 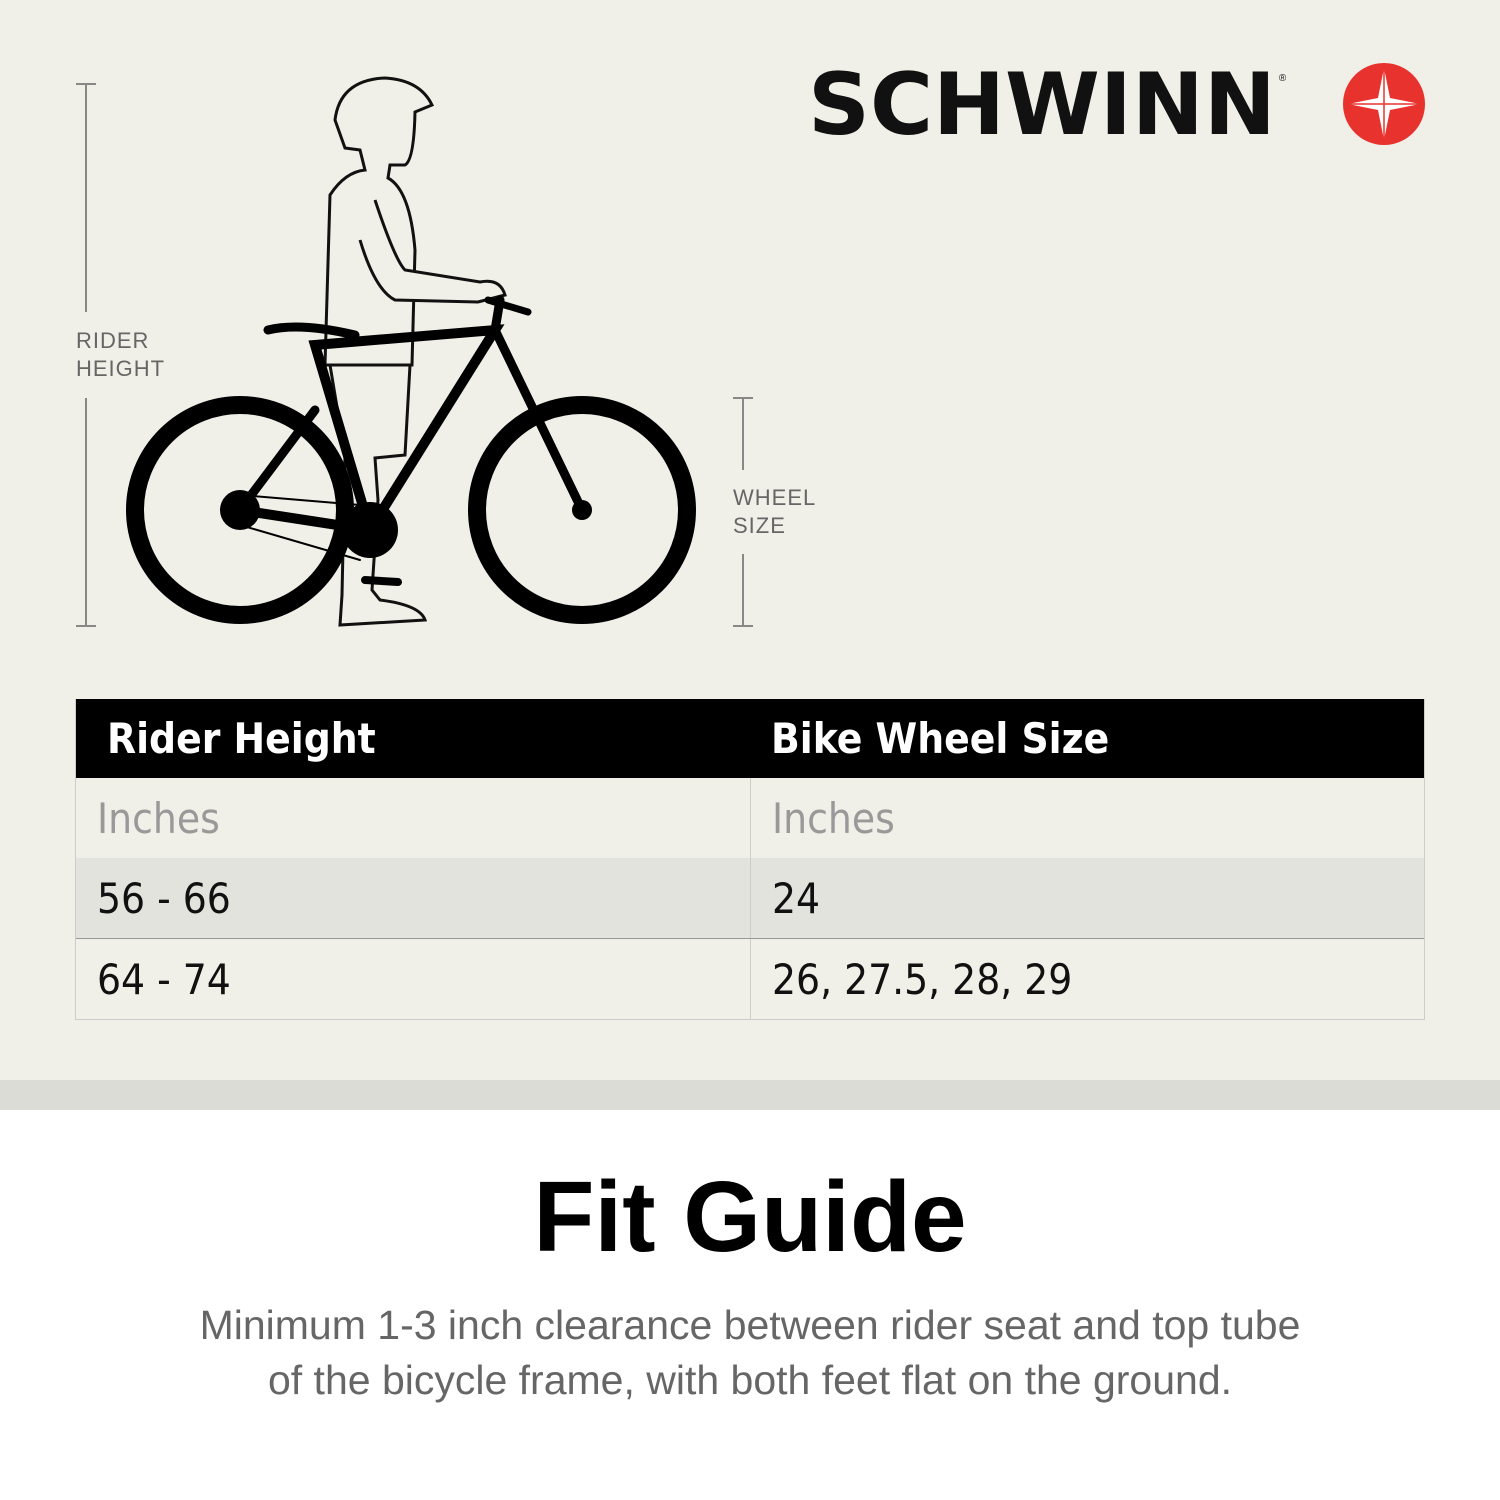 I want to click on table-row: 56 - 66 24, so click(x=750, y=898).